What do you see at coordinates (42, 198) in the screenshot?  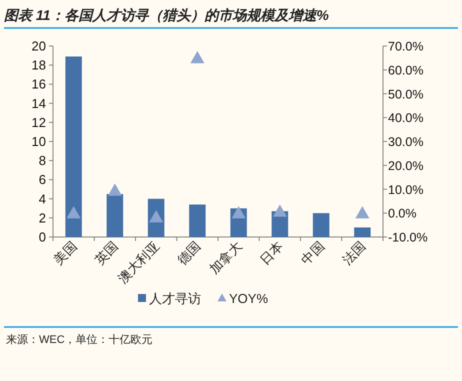 I see `y-tick-label: 4` at bounding box center [42, 198].